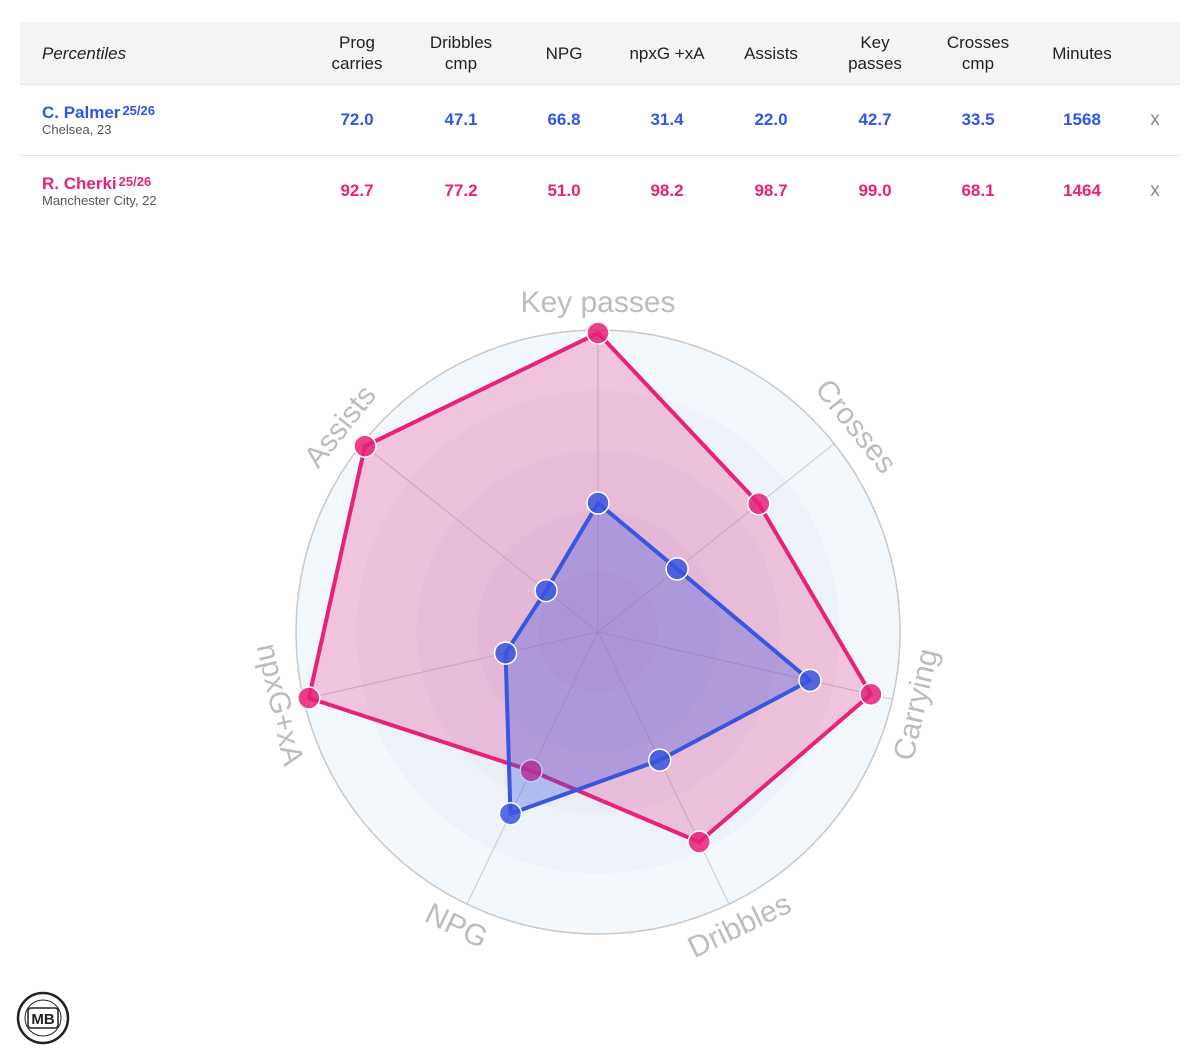  I want to click on column-header: Minutes, so click(1082, 53).